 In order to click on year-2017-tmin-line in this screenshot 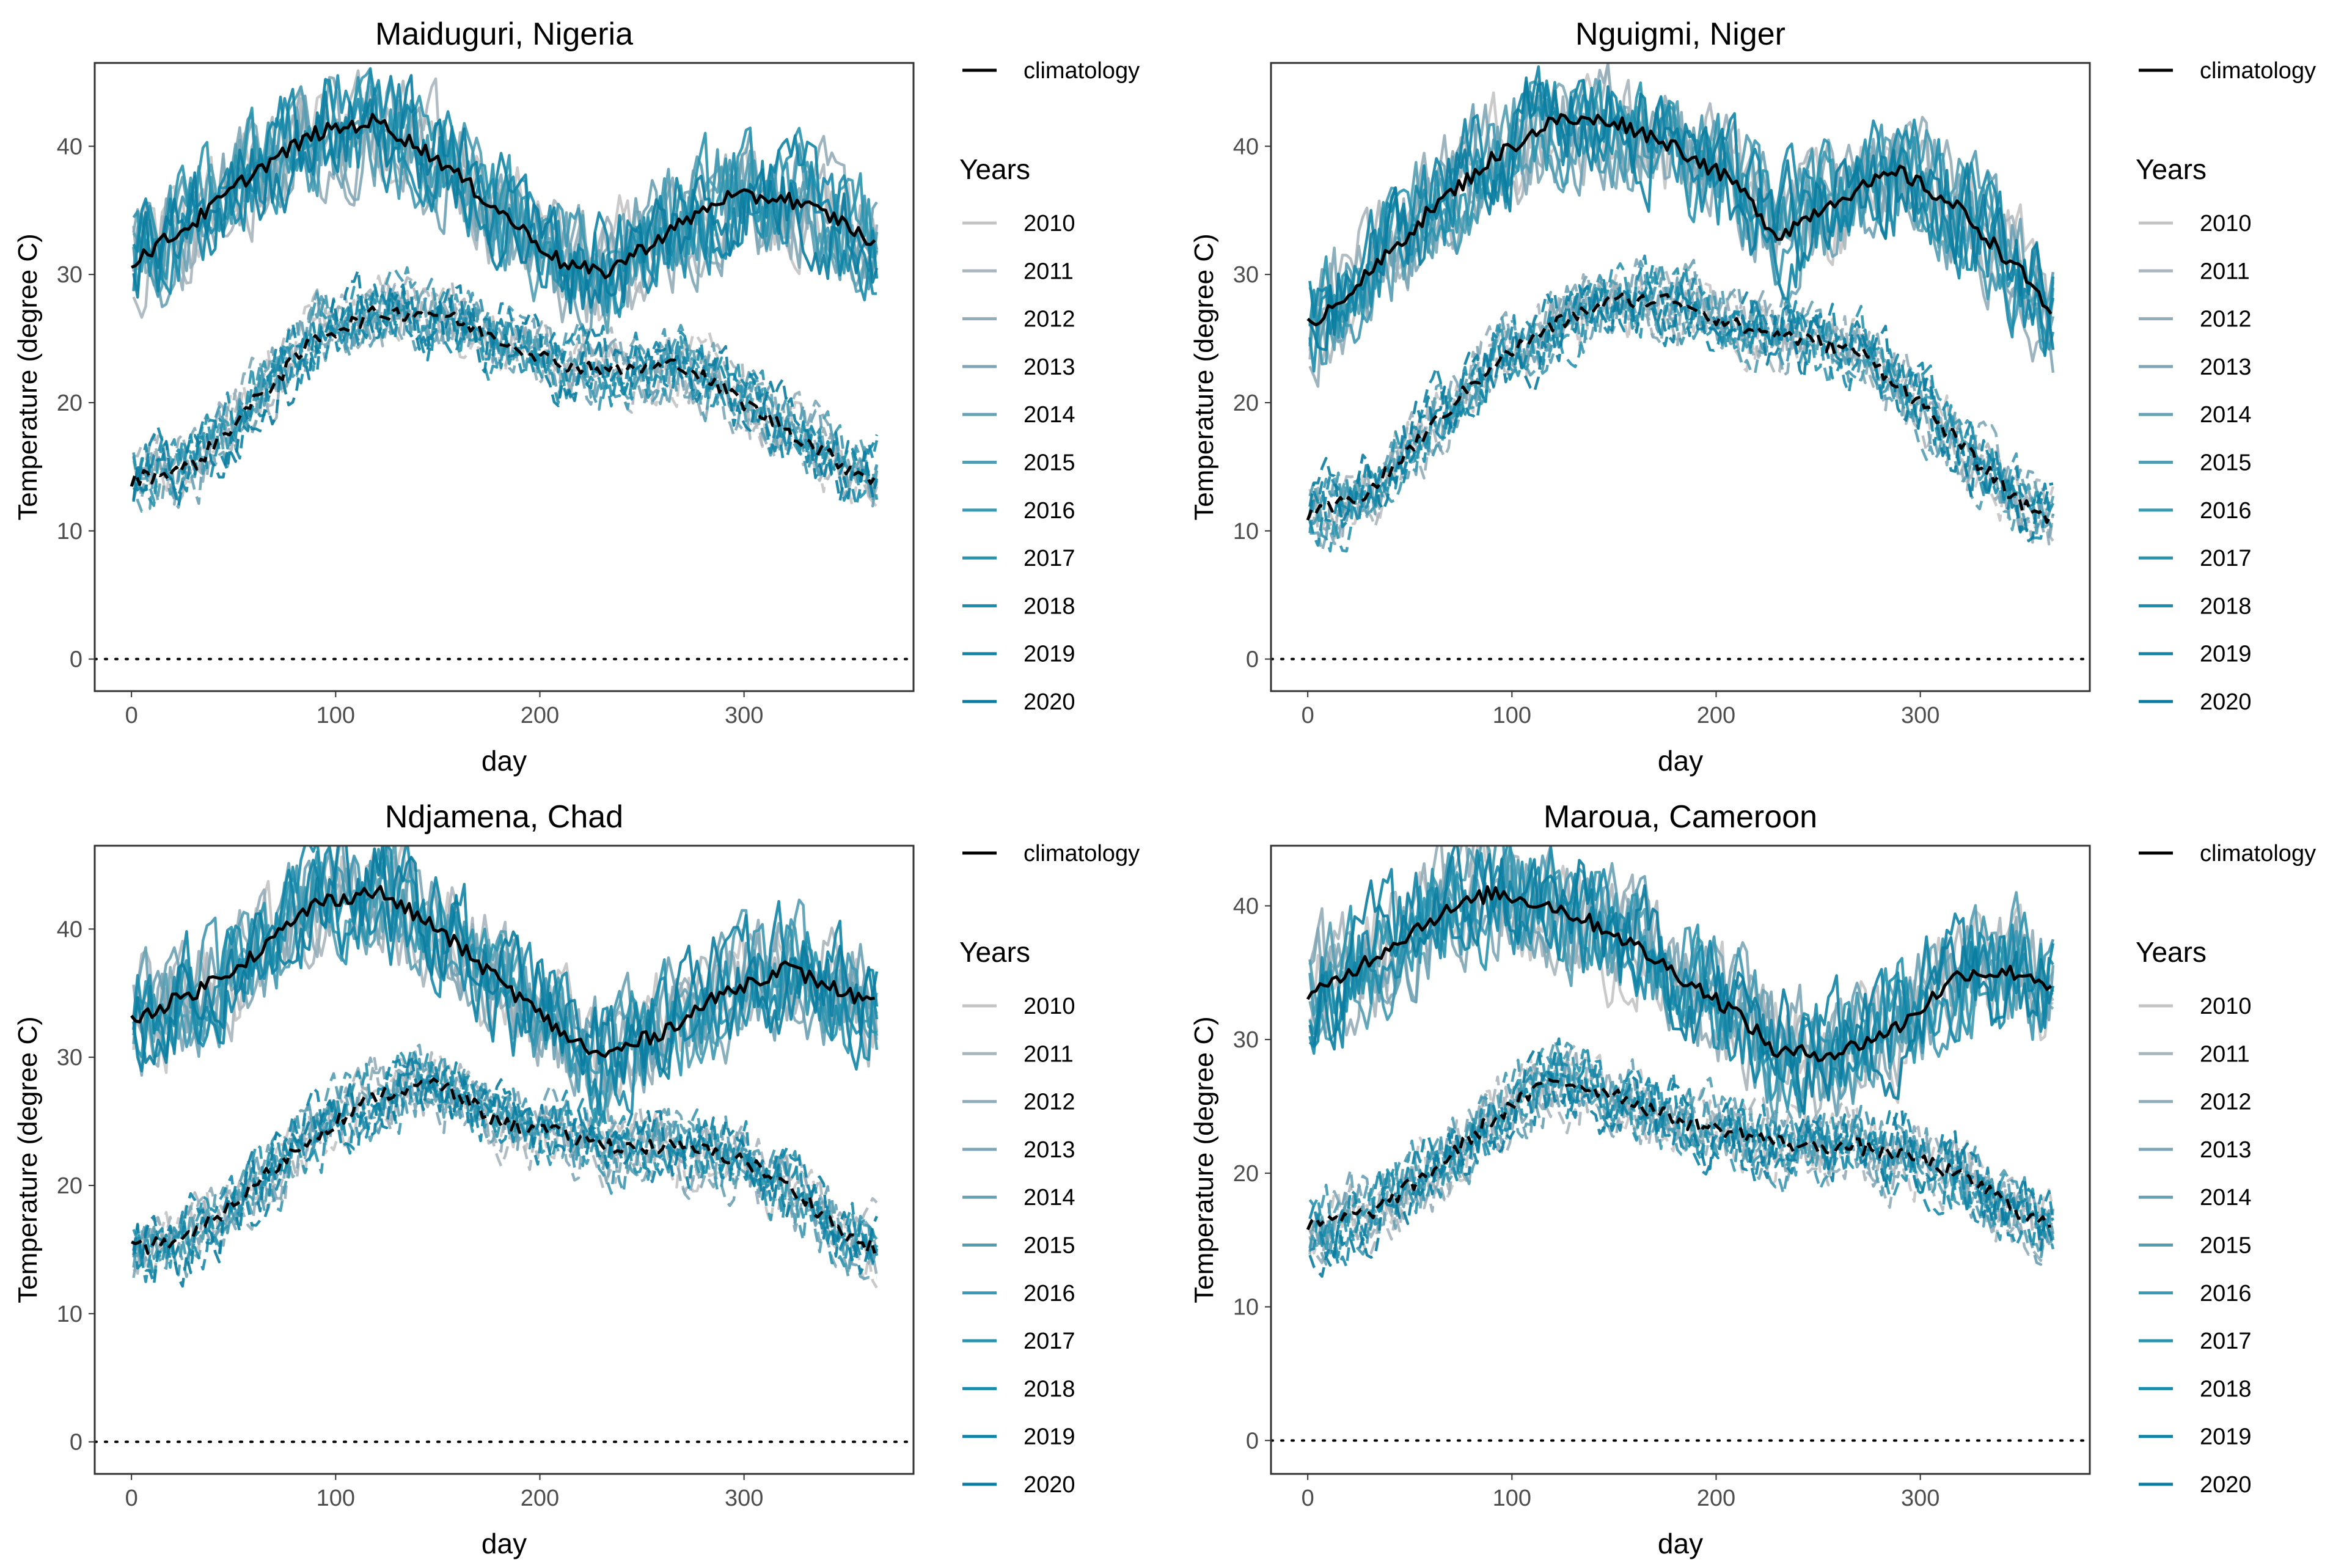, I will do `click(506, 396)`.